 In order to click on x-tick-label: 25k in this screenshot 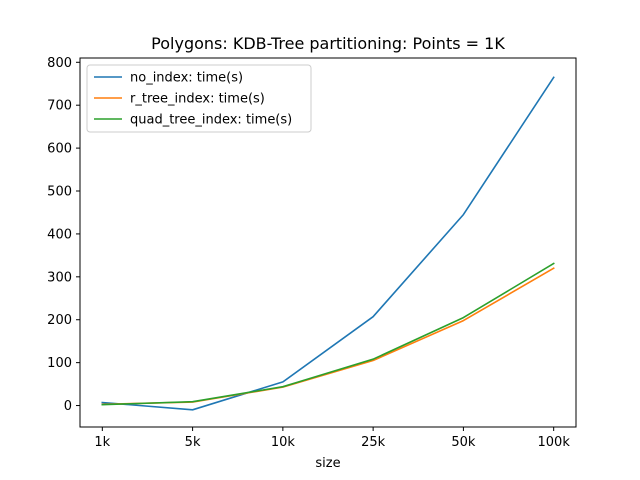, I will do `click(373, 442)`.